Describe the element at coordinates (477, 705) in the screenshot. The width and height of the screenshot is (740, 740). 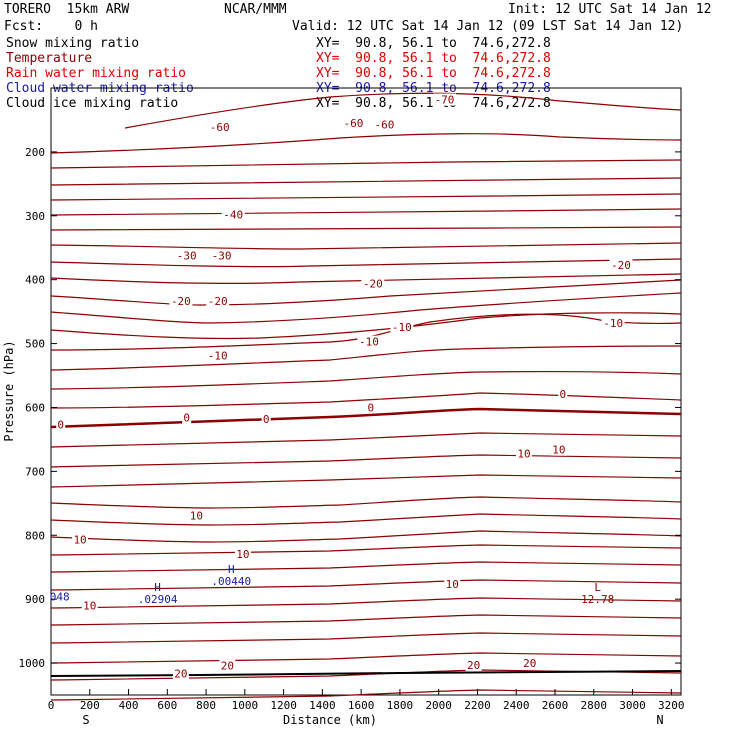
I see `x-tick-label: 2200` at that location.